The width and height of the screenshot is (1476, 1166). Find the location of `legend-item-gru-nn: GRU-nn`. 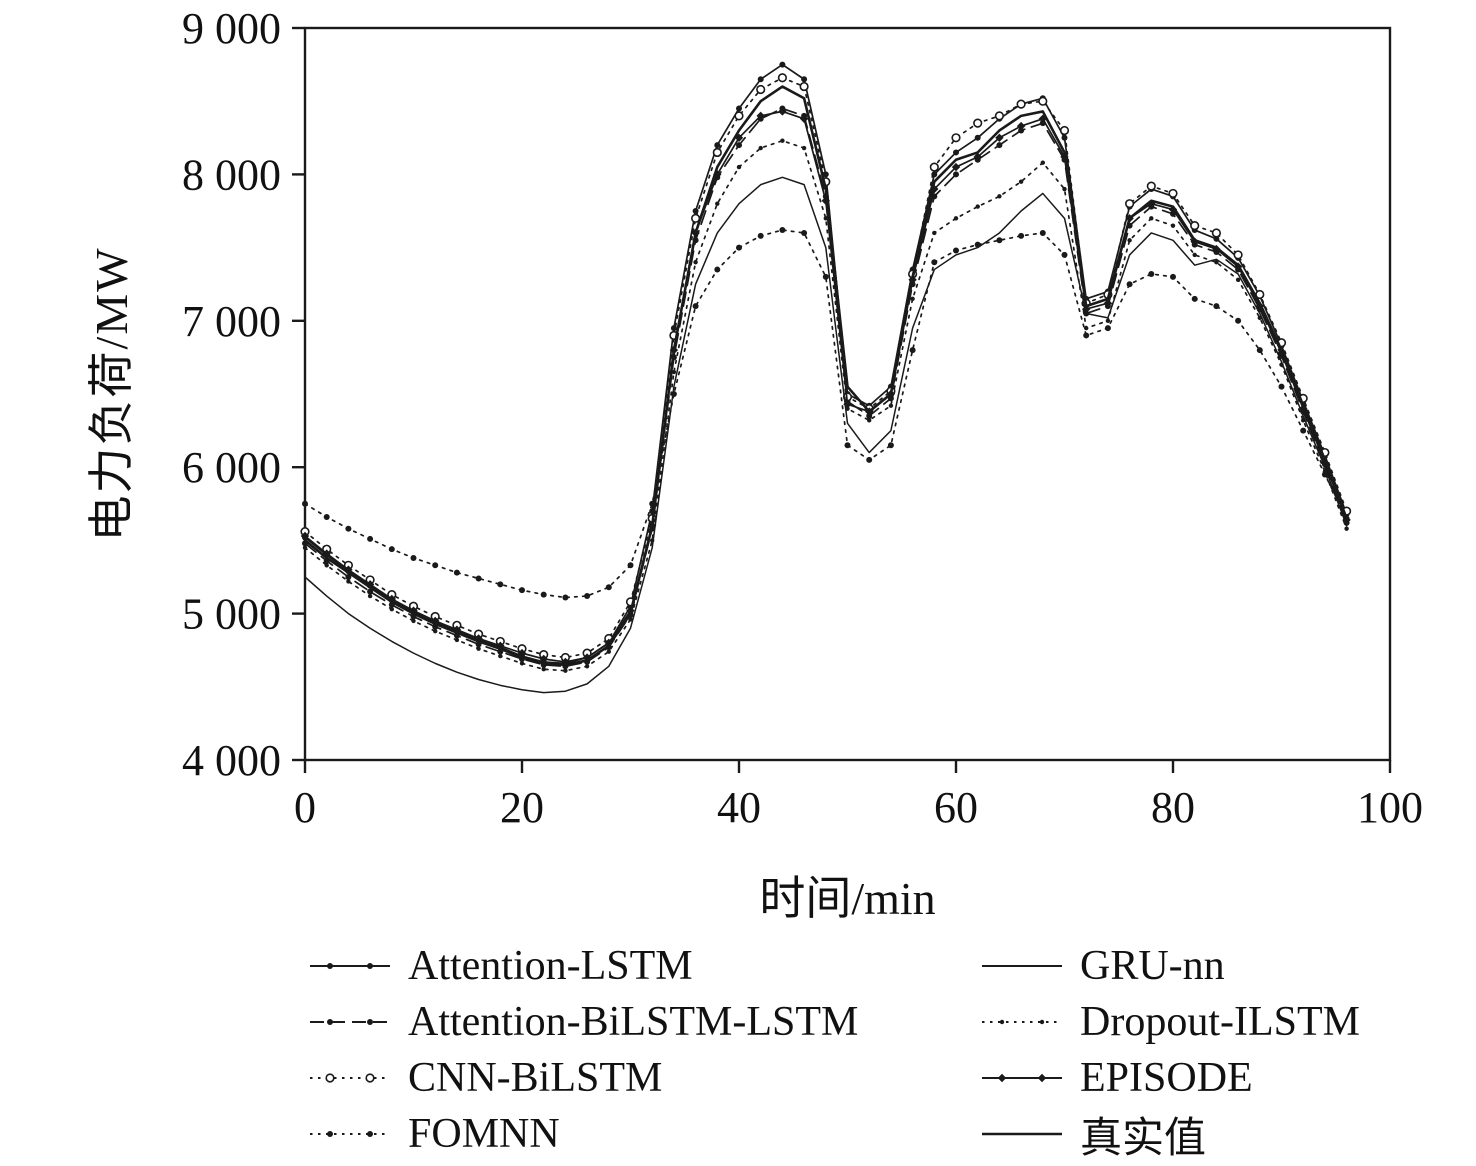

legend-item-gru-nn: GRU-nn is located at coordinates (1170, 966).